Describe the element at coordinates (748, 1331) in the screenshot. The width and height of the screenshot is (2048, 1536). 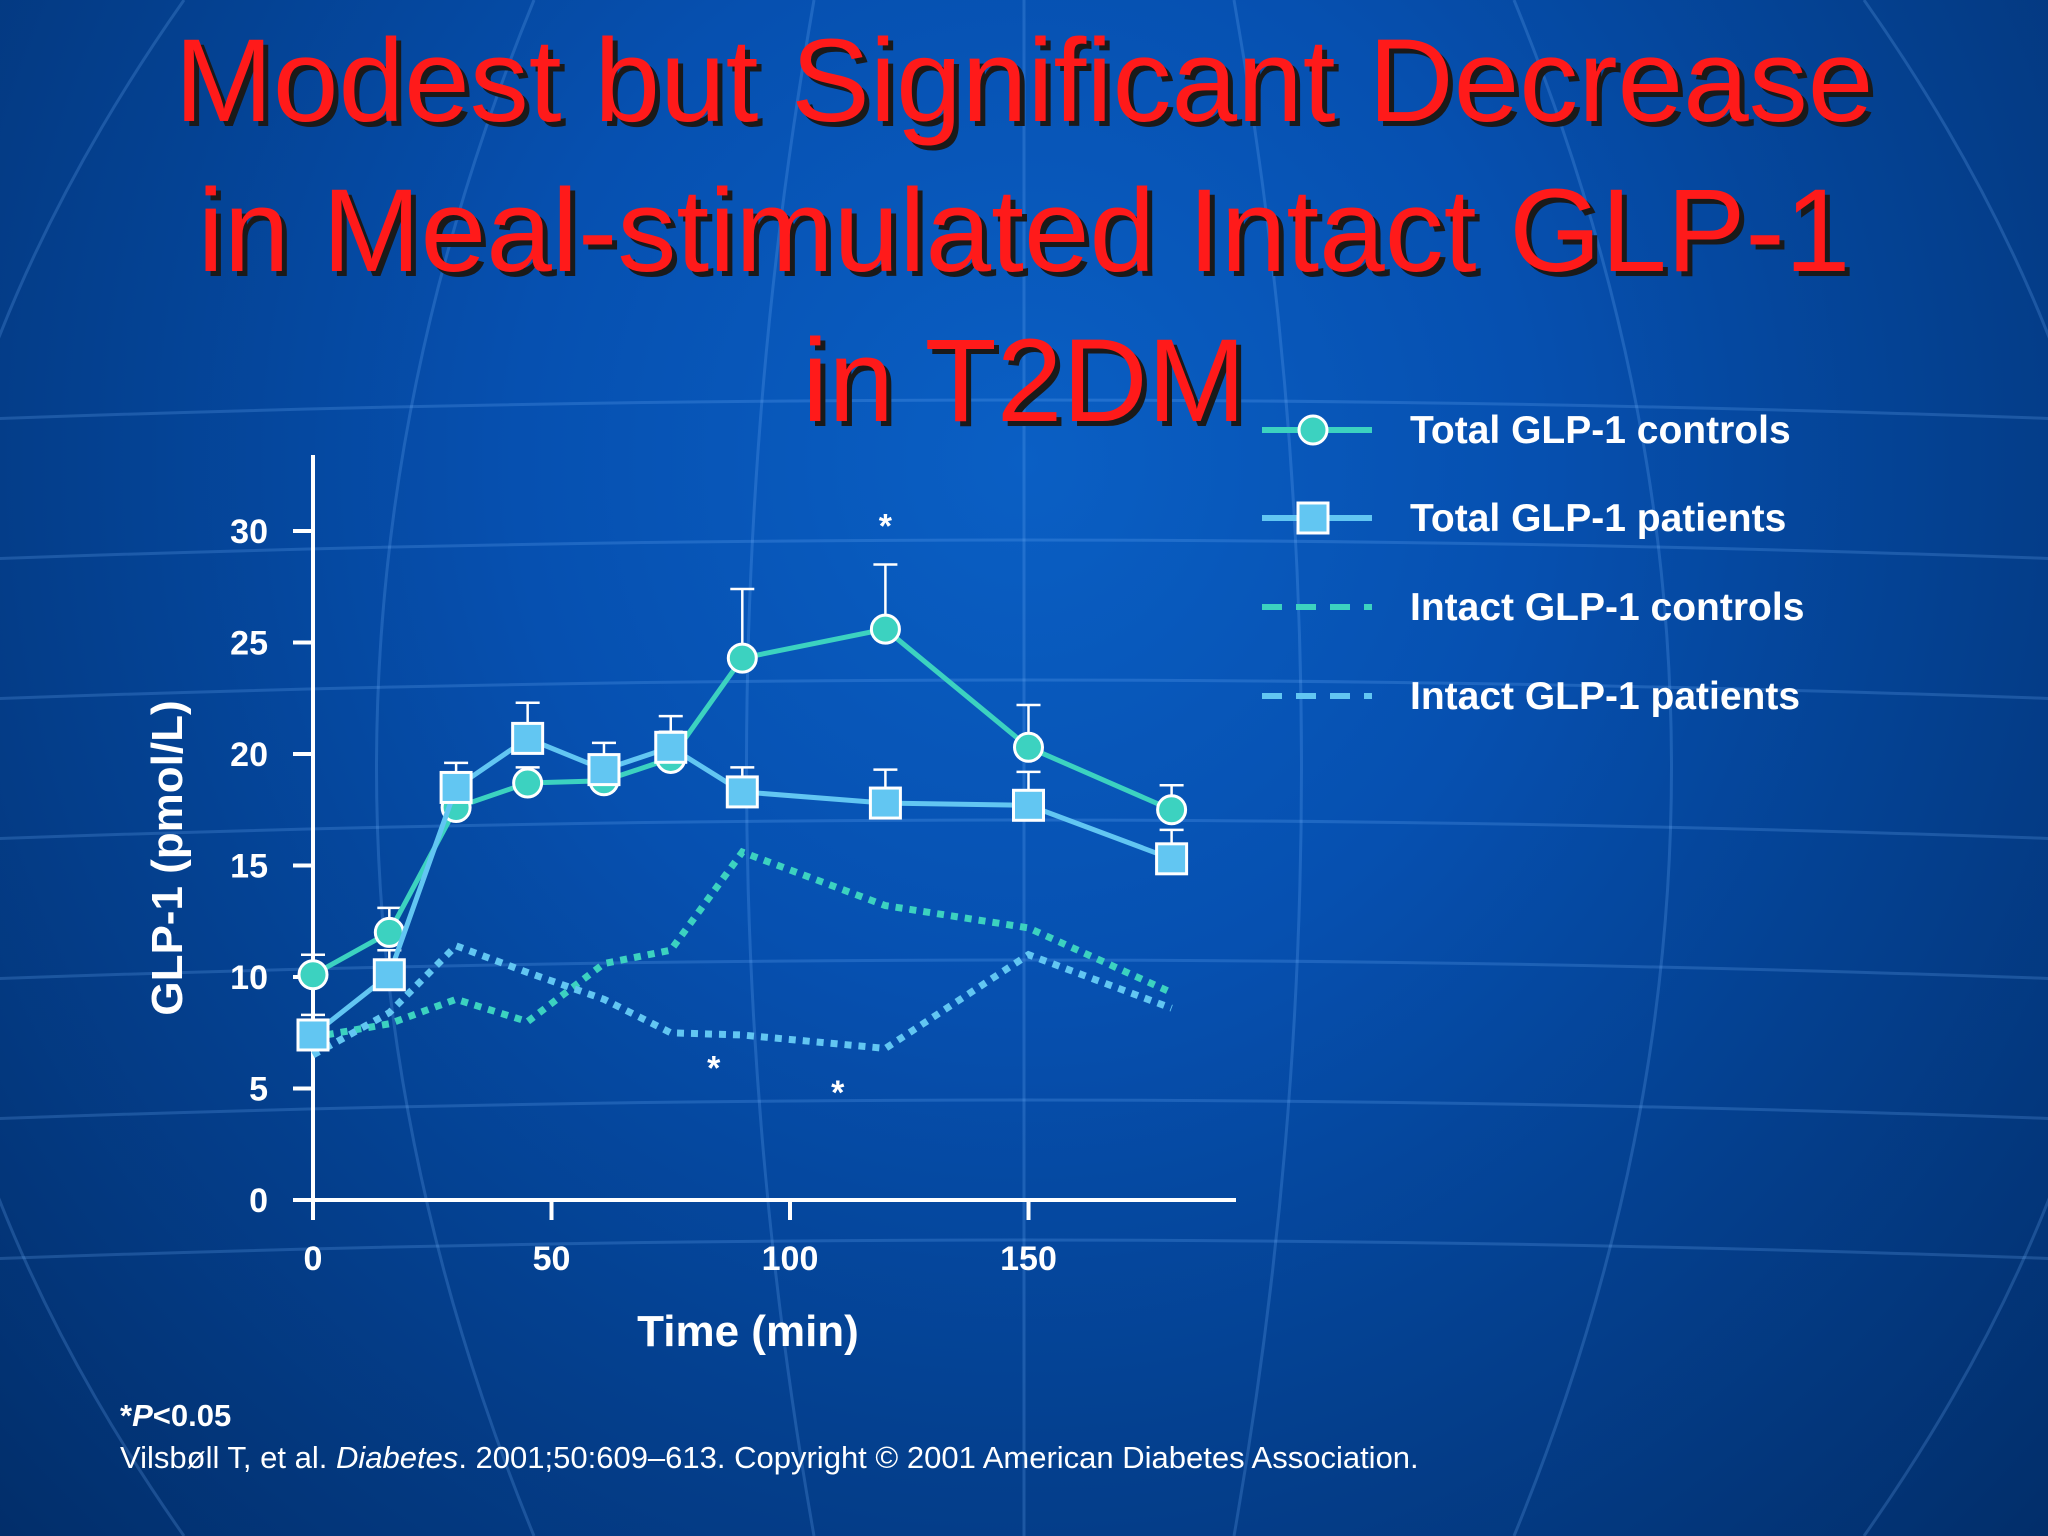
I see `x-axis-label: Time (min)` at that location.